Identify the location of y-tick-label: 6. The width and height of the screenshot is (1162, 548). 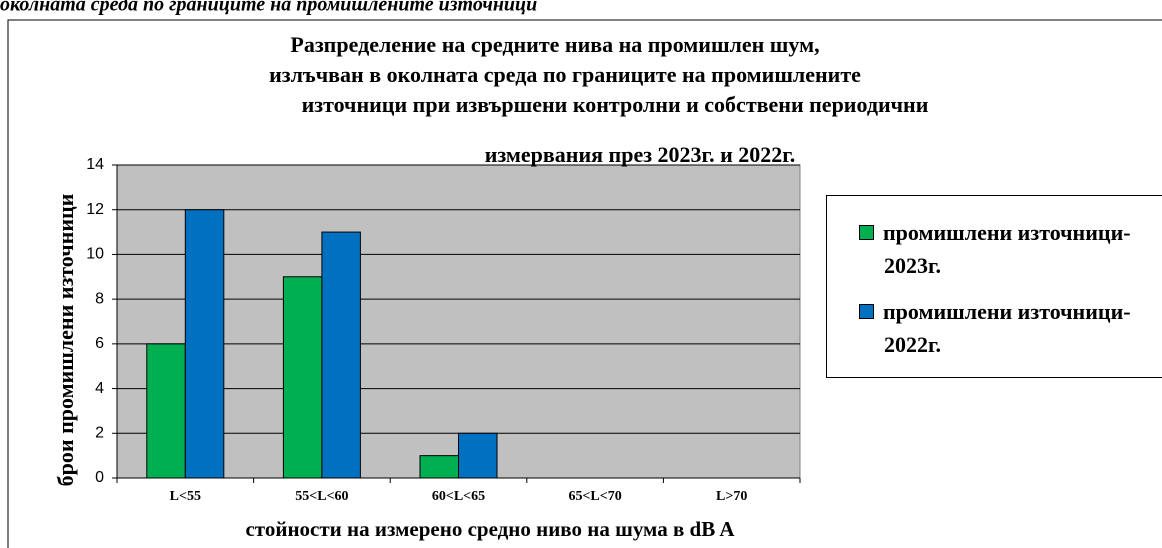
(99, 343).